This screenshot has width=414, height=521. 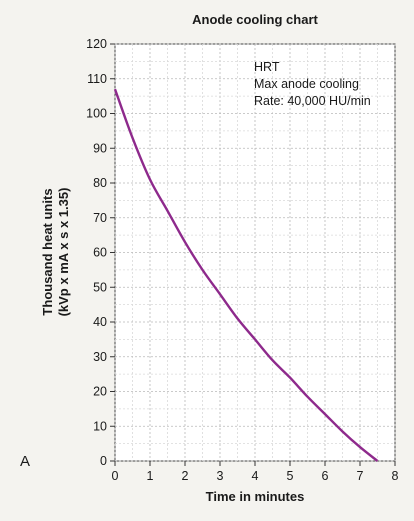 I want to click on y-tick-label: 30, so click(x=100, y=357).